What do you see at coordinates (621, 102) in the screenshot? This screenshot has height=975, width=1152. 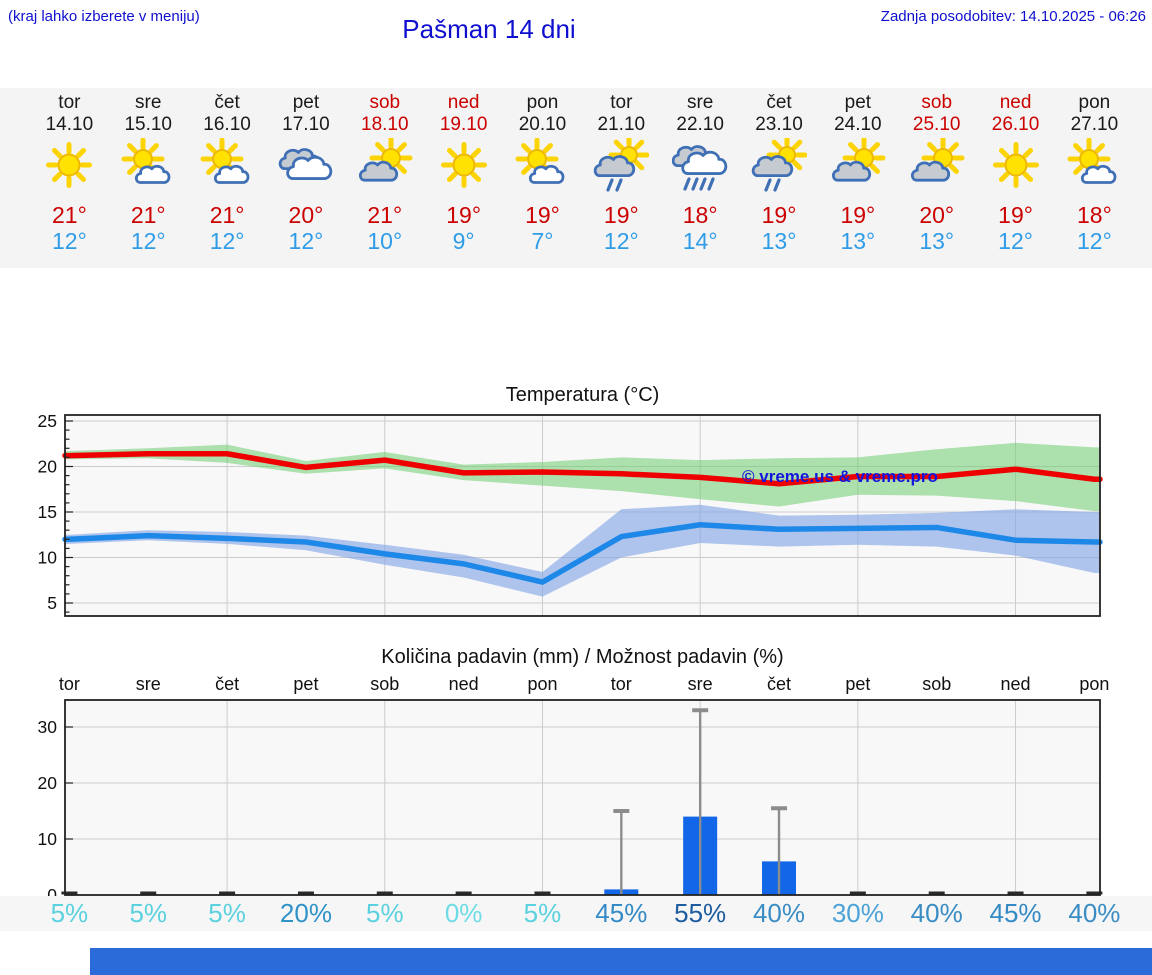 I see `weekday-label: tor` at bounding box center [621, 102].